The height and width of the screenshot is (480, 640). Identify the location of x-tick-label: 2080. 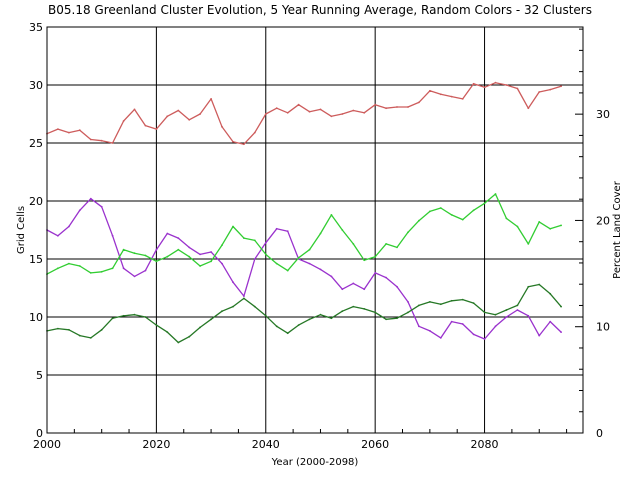
(485, 444).